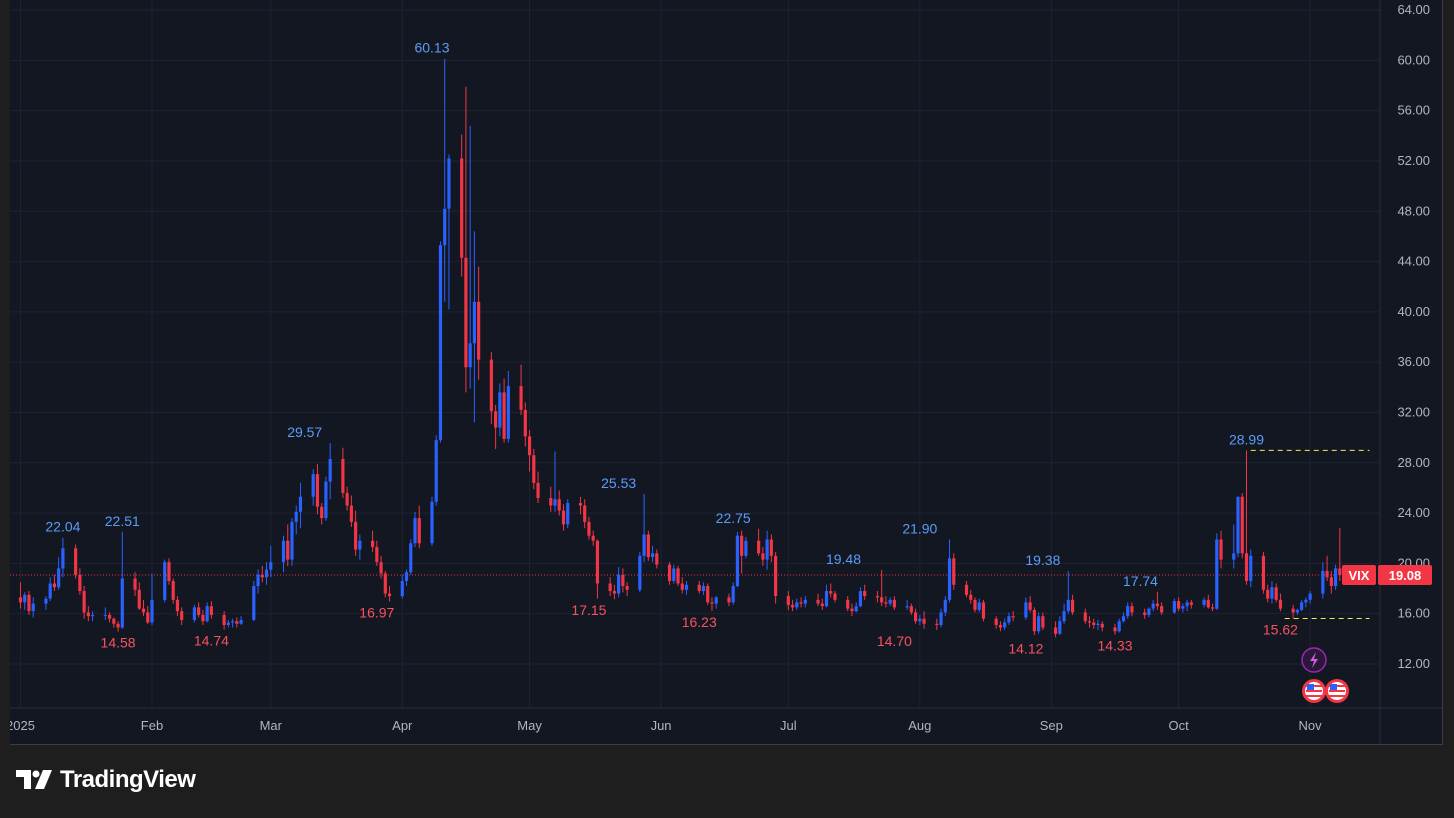 The height and width of the screenshot is (818, 1454). I want to click on y-tick-label: 44.00, so click(1413, 261).